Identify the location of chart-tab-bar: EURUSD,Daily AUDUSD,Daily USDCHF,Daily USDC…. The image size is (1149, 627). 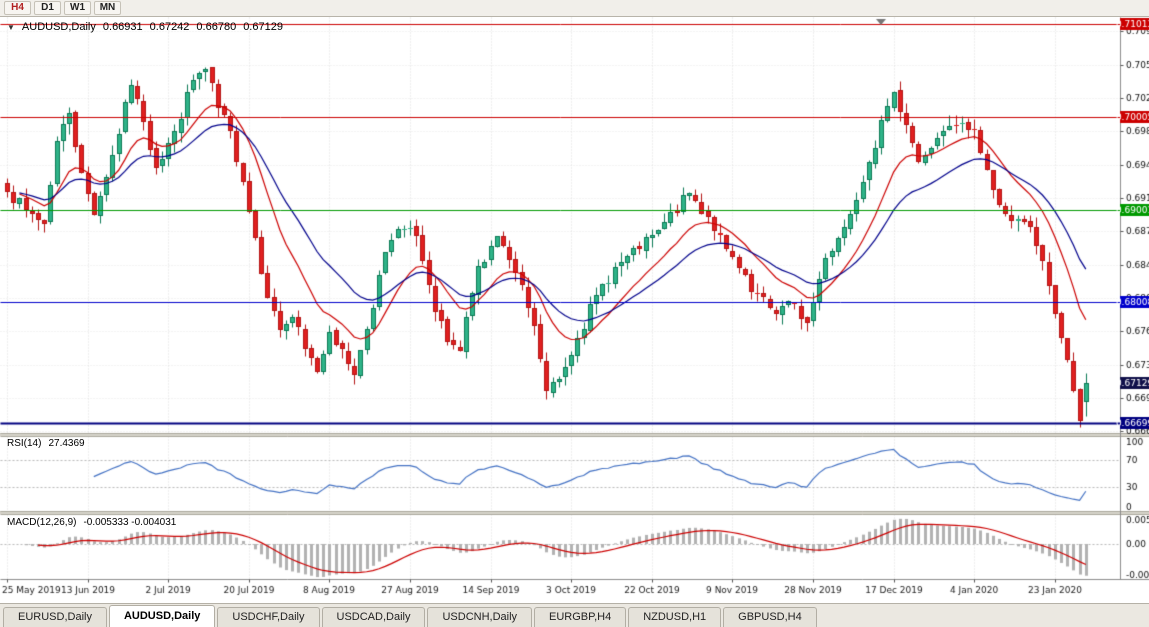
(574, 615).